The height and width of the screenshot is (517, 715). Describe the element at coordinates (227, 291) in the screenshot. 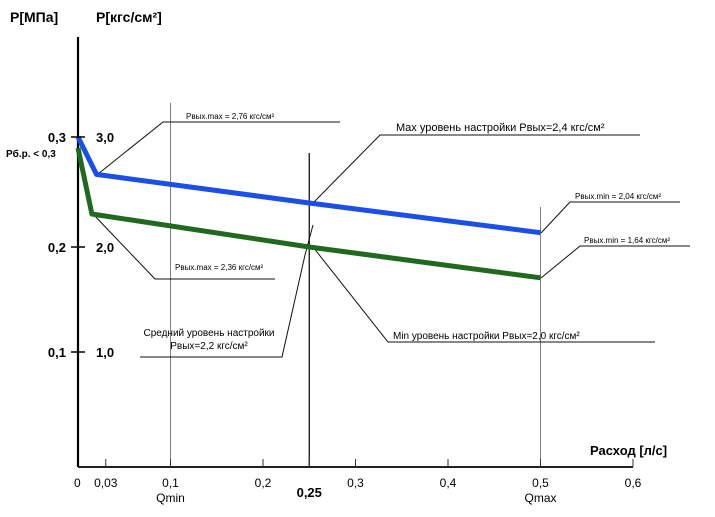

I see `leader-mid-level` at that location.